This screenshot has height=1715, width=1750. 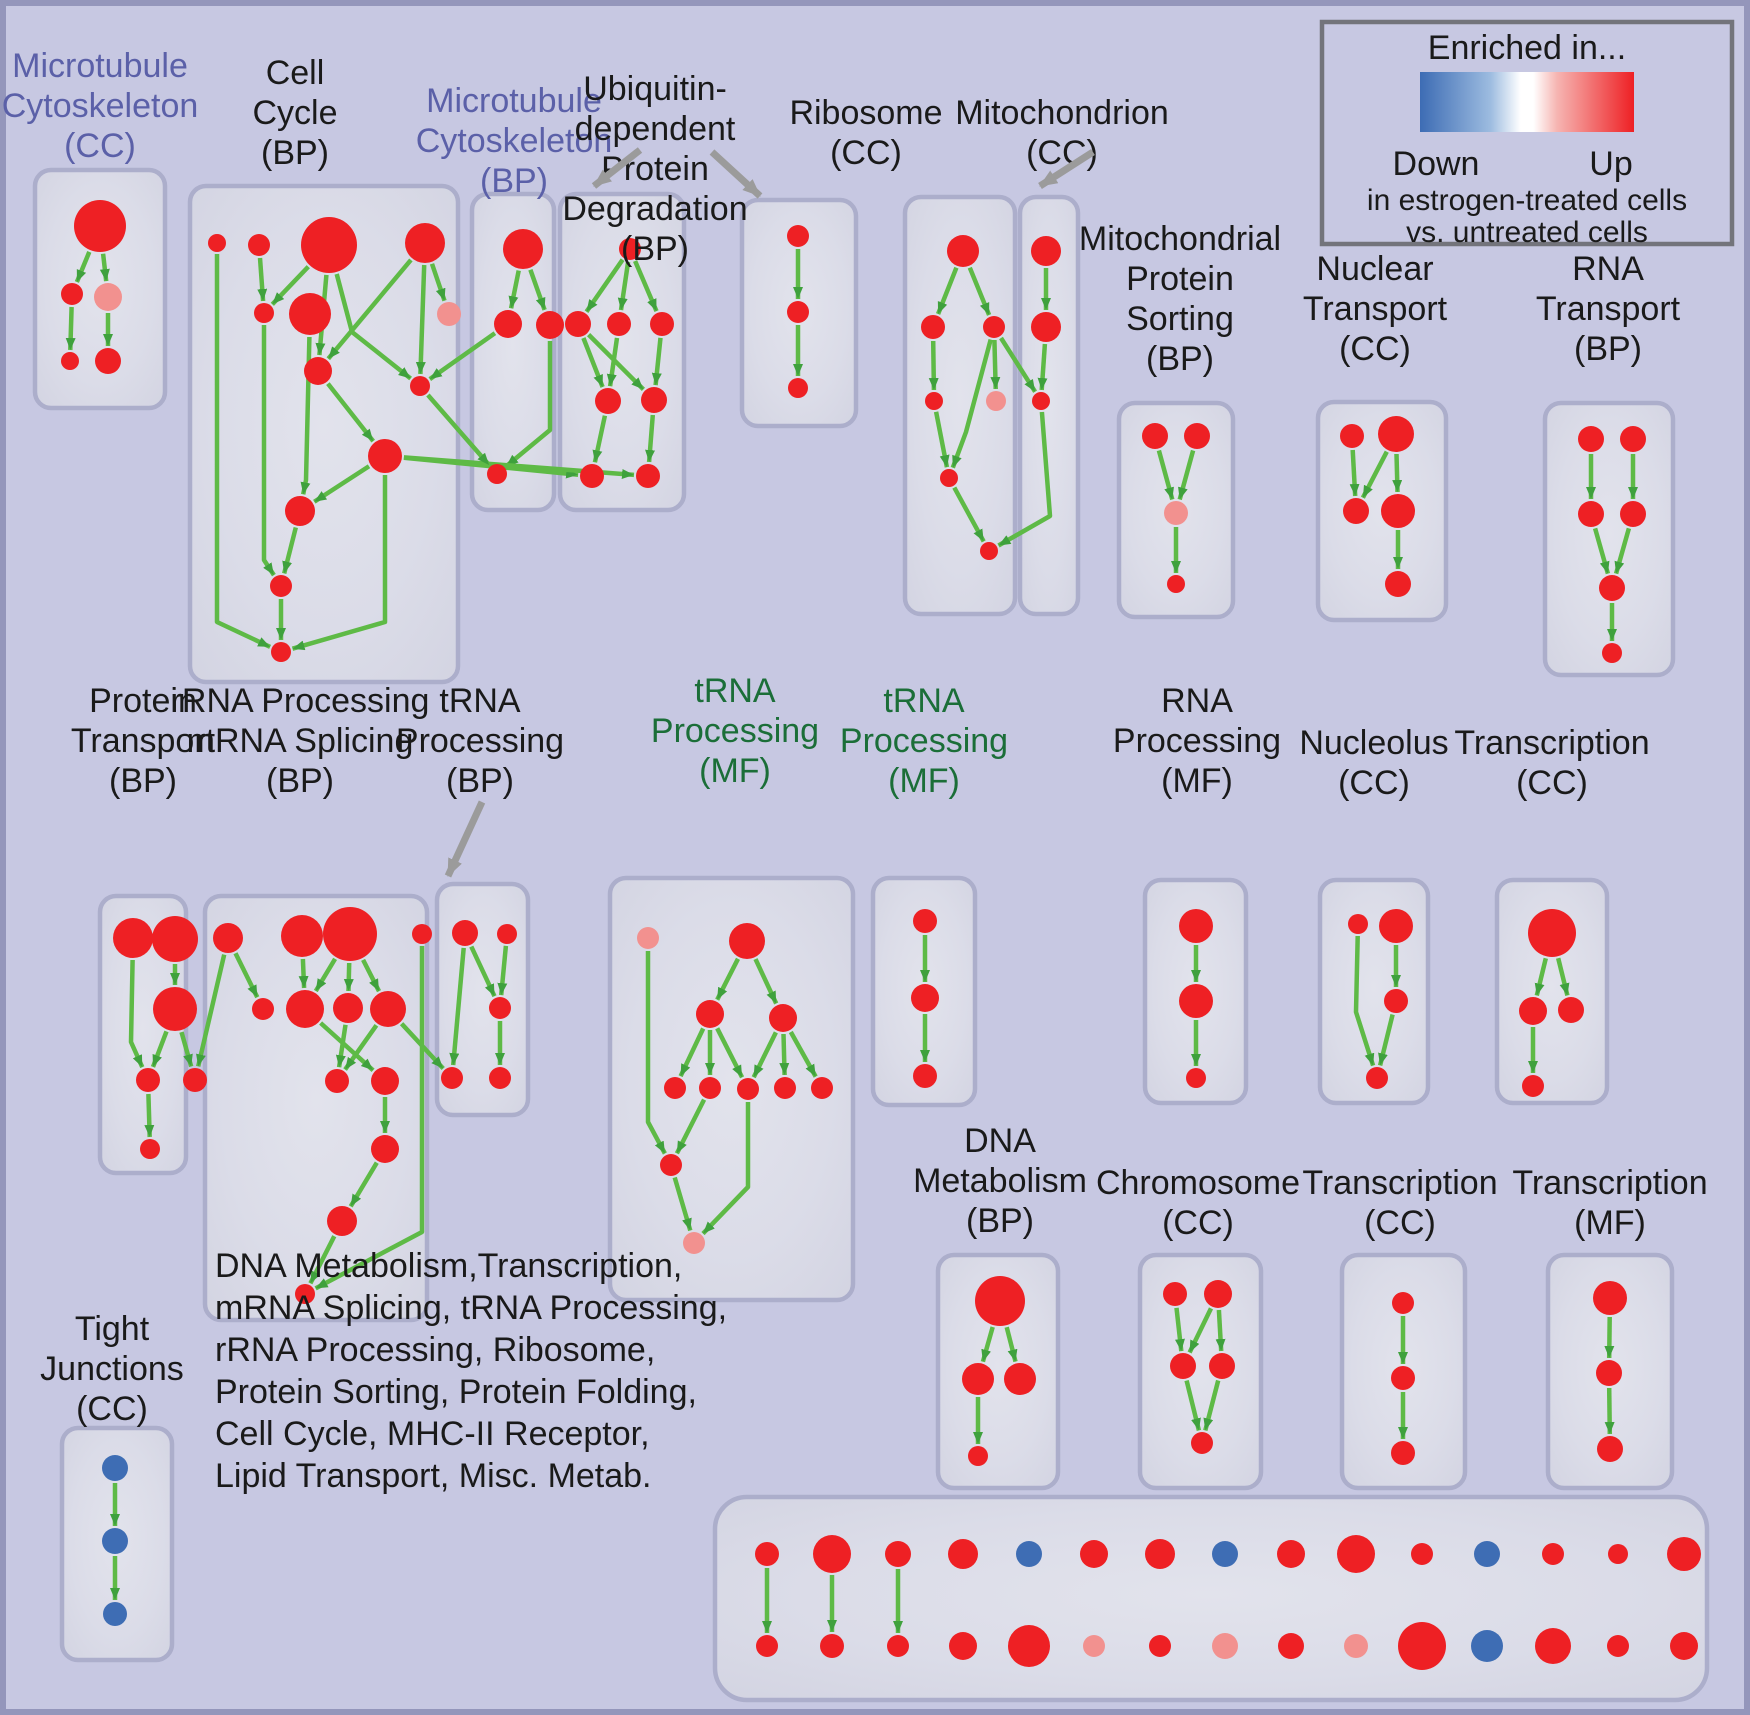 I want to click on group-label-protein-transport: (BP), so click(x=143, y=781).